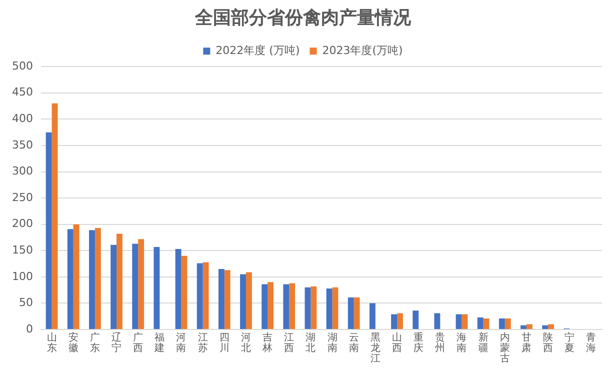  Describe the element at coordinates (311, 342) in the screenshot. I see `x-tick-label: 湖北` at that location.